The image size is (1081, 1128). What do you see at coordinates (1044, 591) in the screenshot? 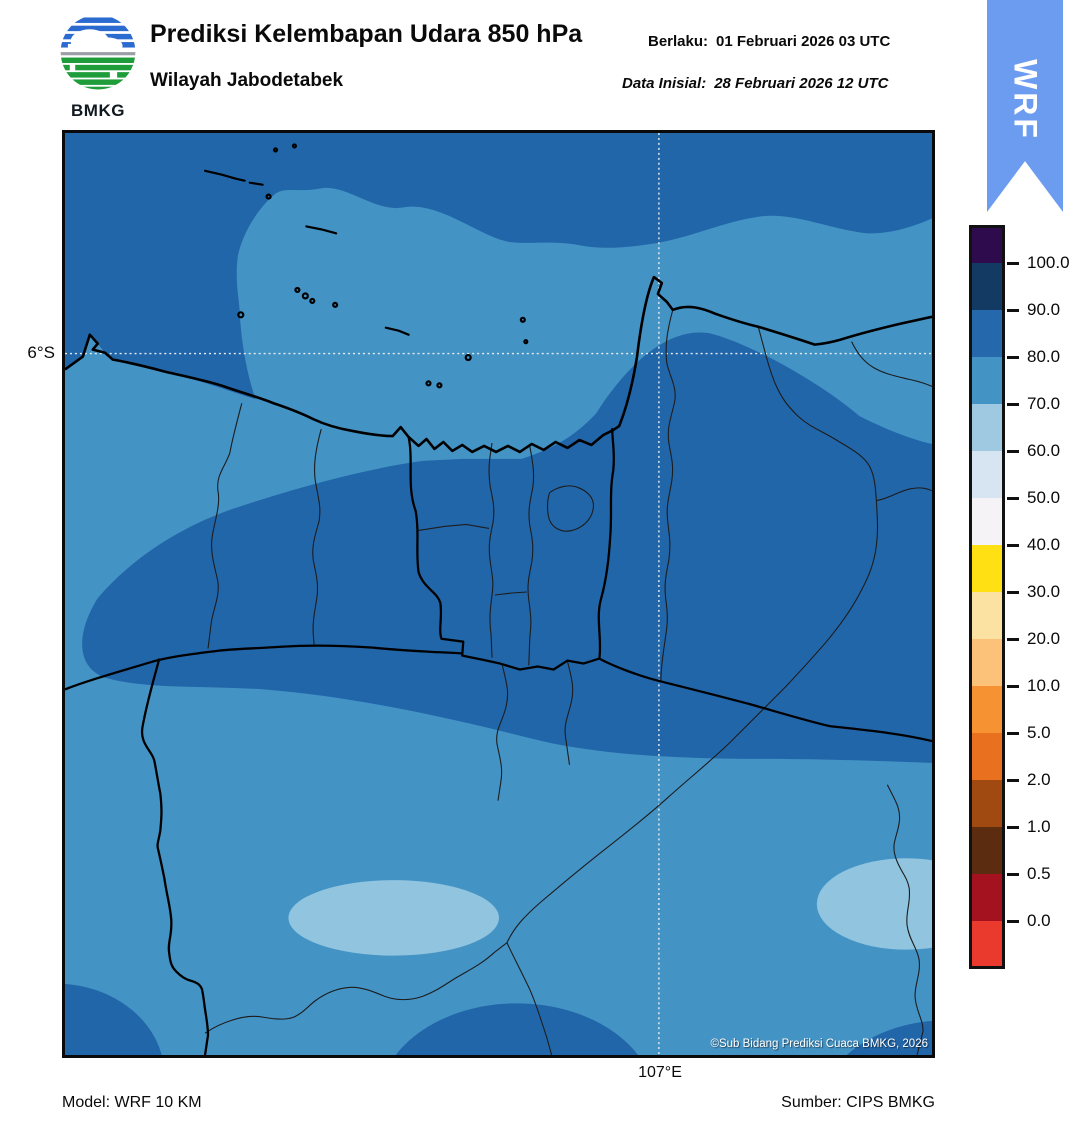
I see `colorbar-tick-label: 30.0` at bounding box center [1044, 591].